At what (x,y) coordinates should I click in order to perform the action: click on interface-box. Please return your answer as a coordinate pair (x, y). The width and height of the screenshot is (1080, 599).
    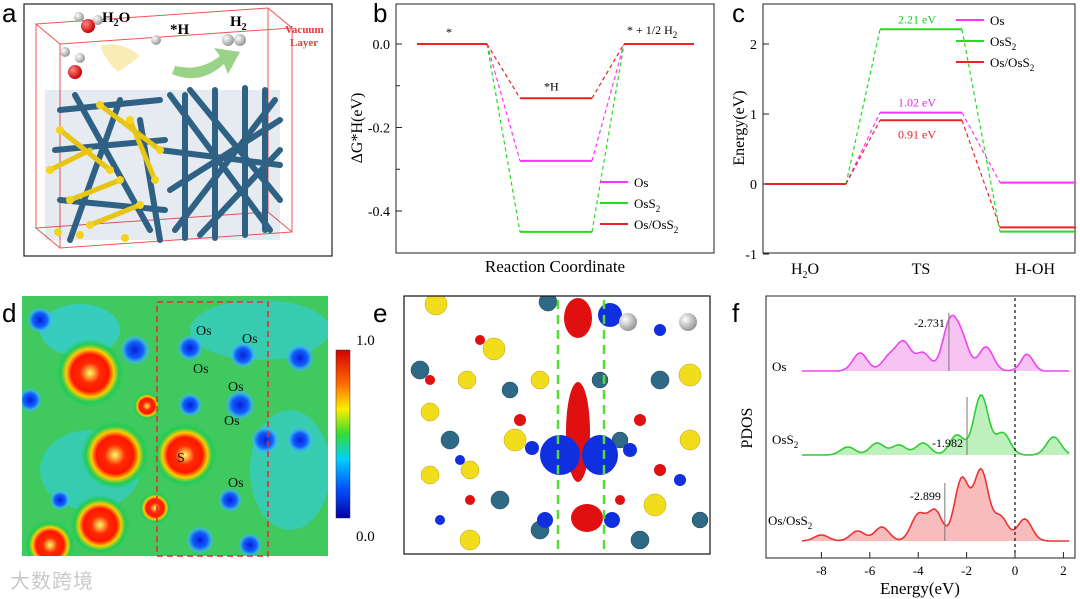
    Looking at the image, I should click on (212, 429).